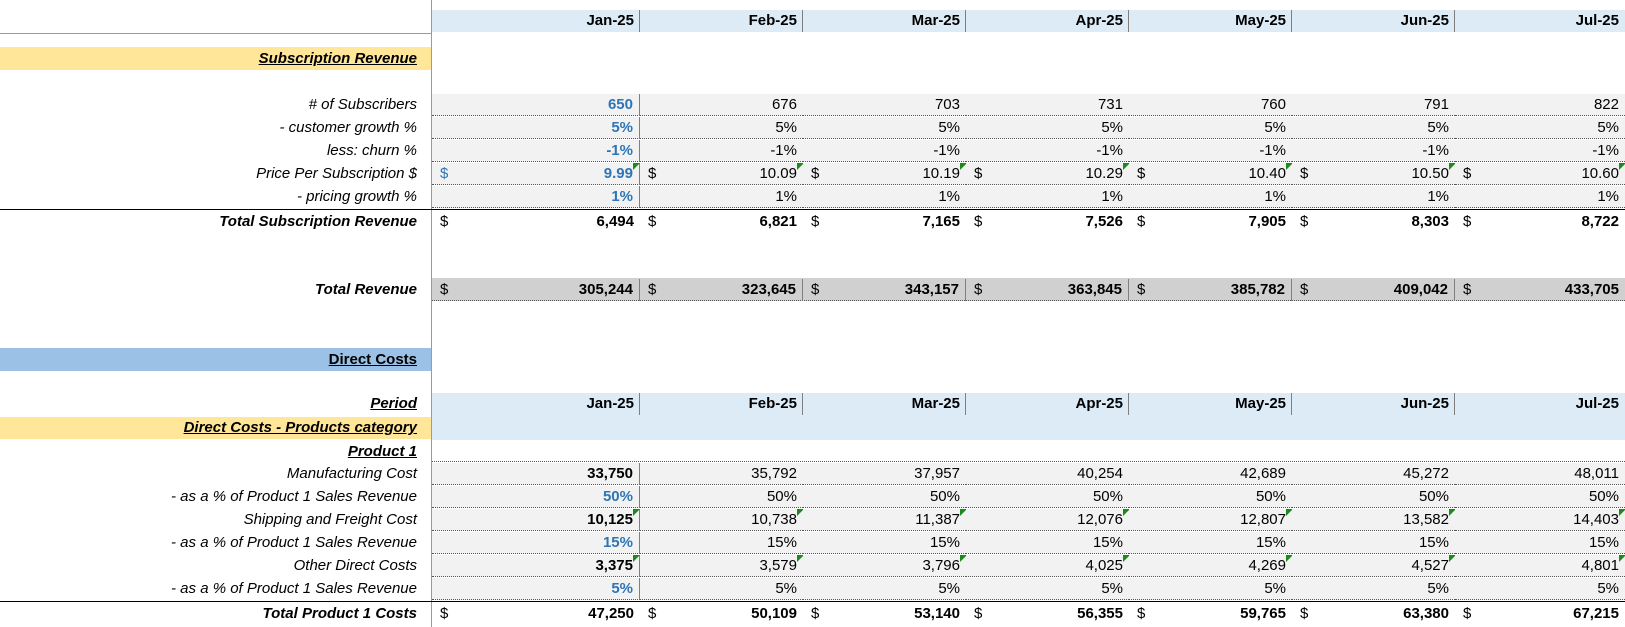 Image resolution: width=1625 pixels, height=627 pixels. What do you see at coordinates (772, 403) in the screenshot?
I see `period-month-1: Feb-25` at bounding box center [772, 403].